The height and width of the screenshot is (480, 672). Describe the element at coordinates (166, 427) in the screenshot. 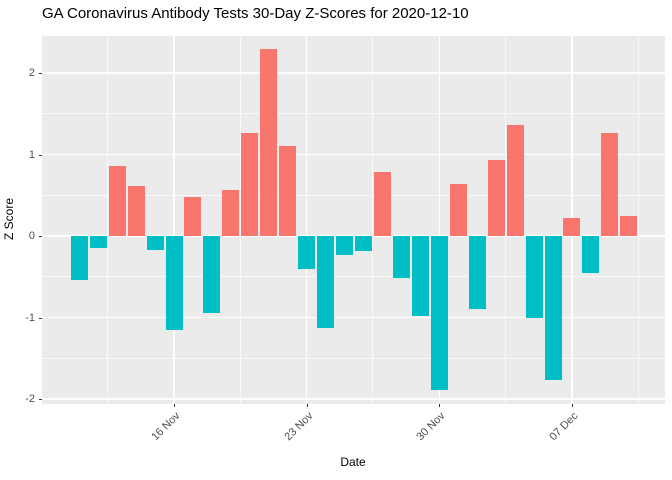

I see `x-tick-label: 16 Nov` at that location.